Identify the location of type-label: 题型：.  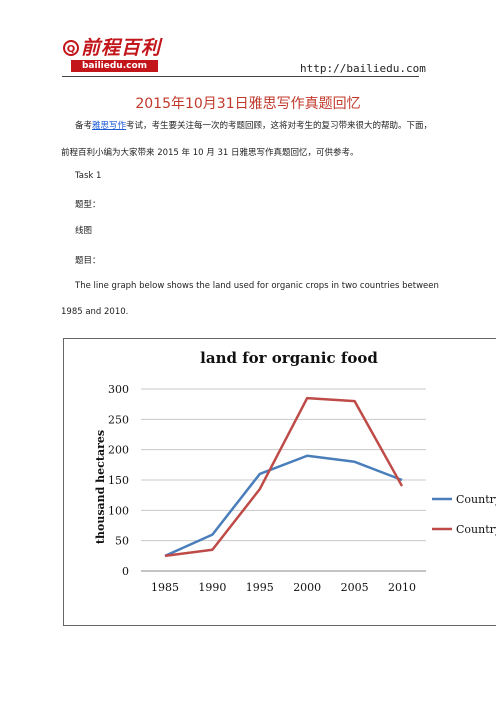
(88, 205).